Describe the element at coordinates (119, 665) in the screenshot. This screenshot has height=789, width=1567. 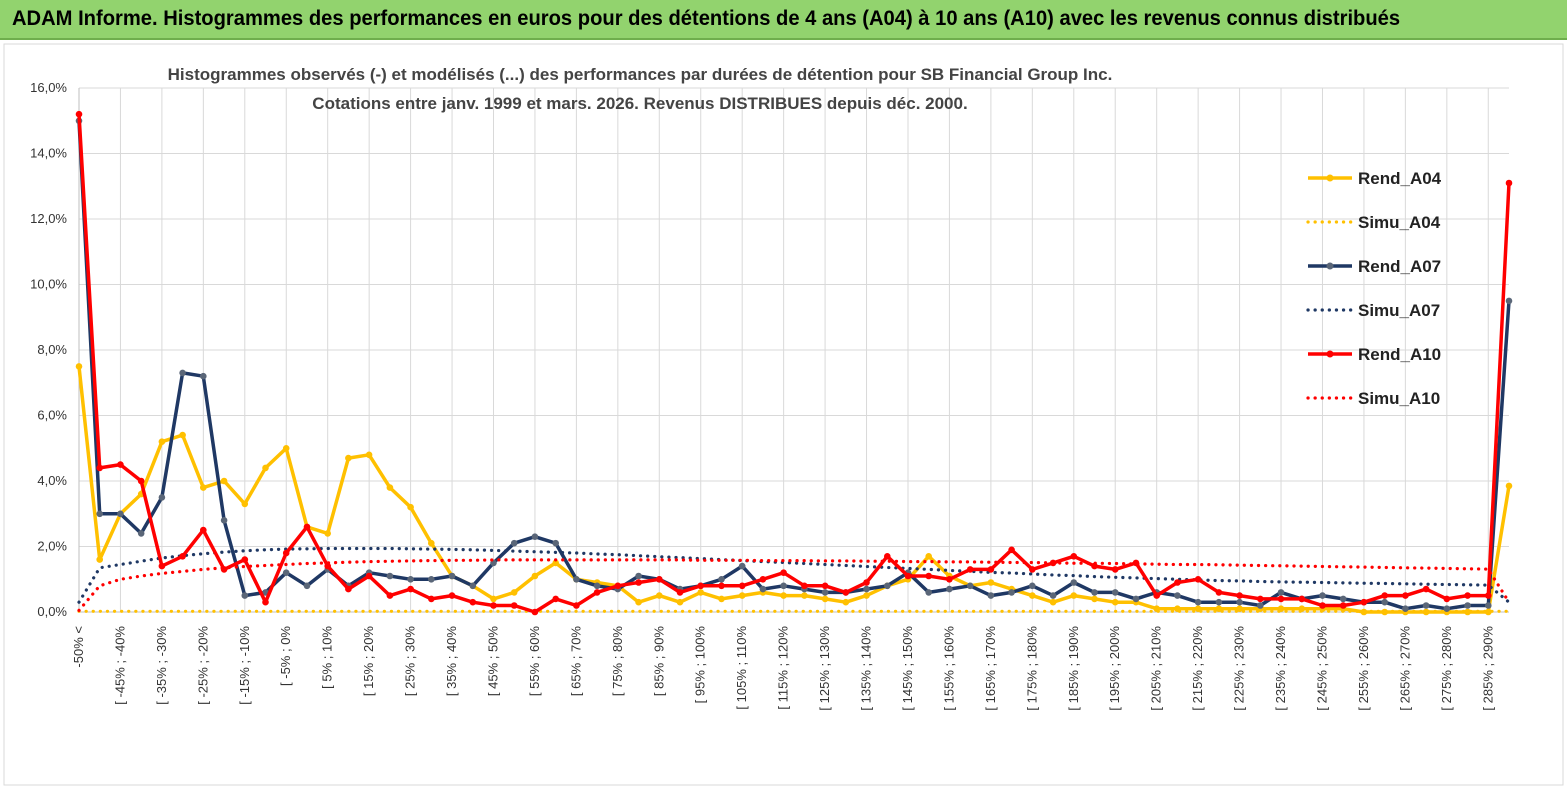
I see `x-tick-label: [ -45% ; -40%` at that location.